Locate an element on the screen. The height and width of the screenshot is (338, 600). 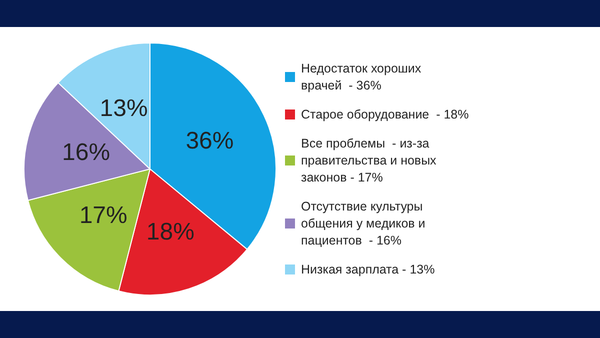
legend-label: Отсутствие культуры общения у медиков и пациентов - 16% is located at coordinates (365, 224).